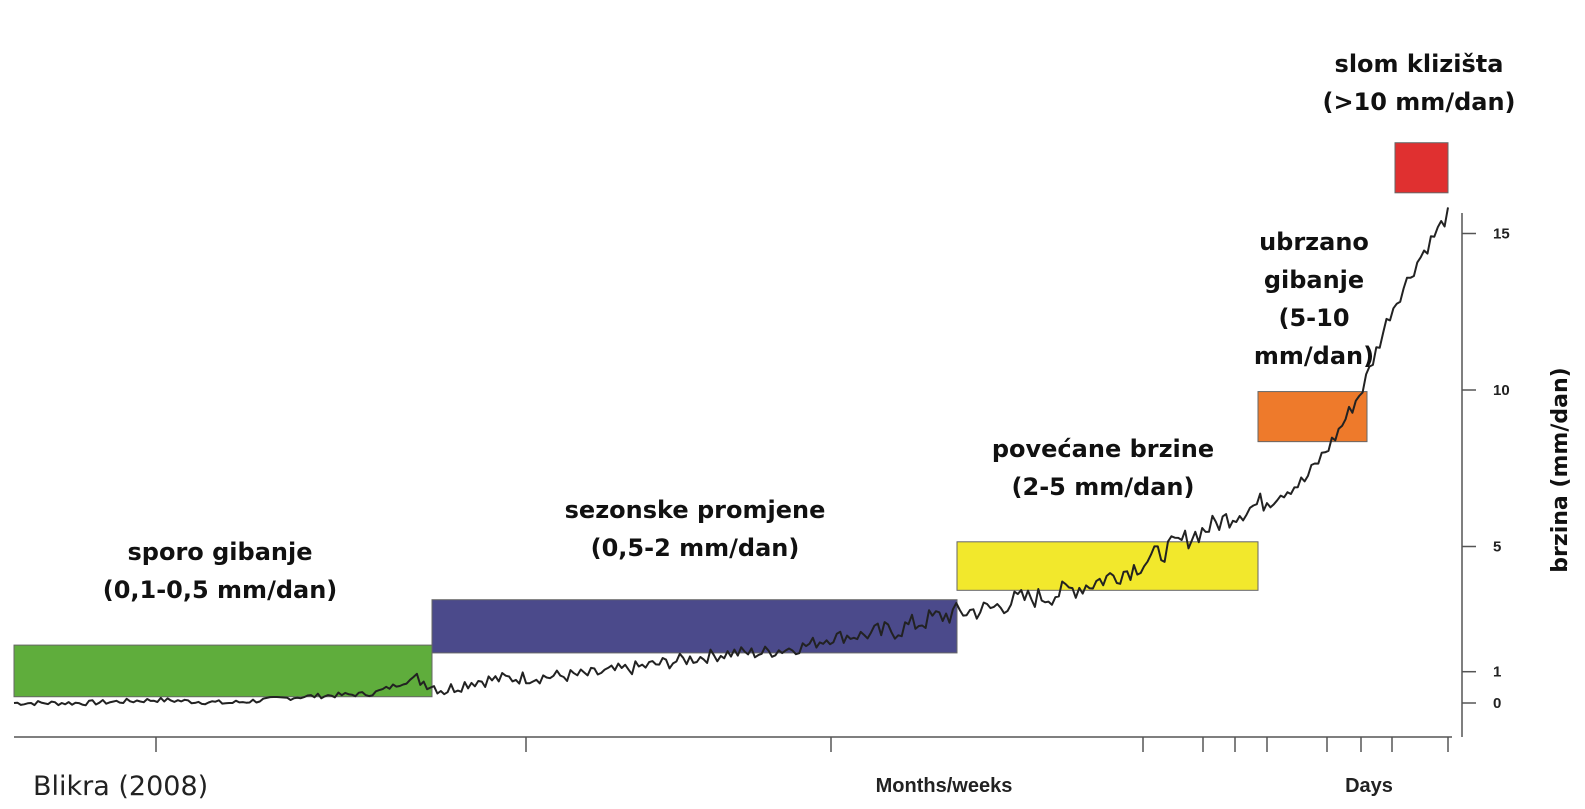 This screenshot has width=1585, height=809. What do you see at coordinates (1314, 280) in the screenshot?
I see `phase-label-4-line-2: gibanje` at bounding box center [1314, 280].